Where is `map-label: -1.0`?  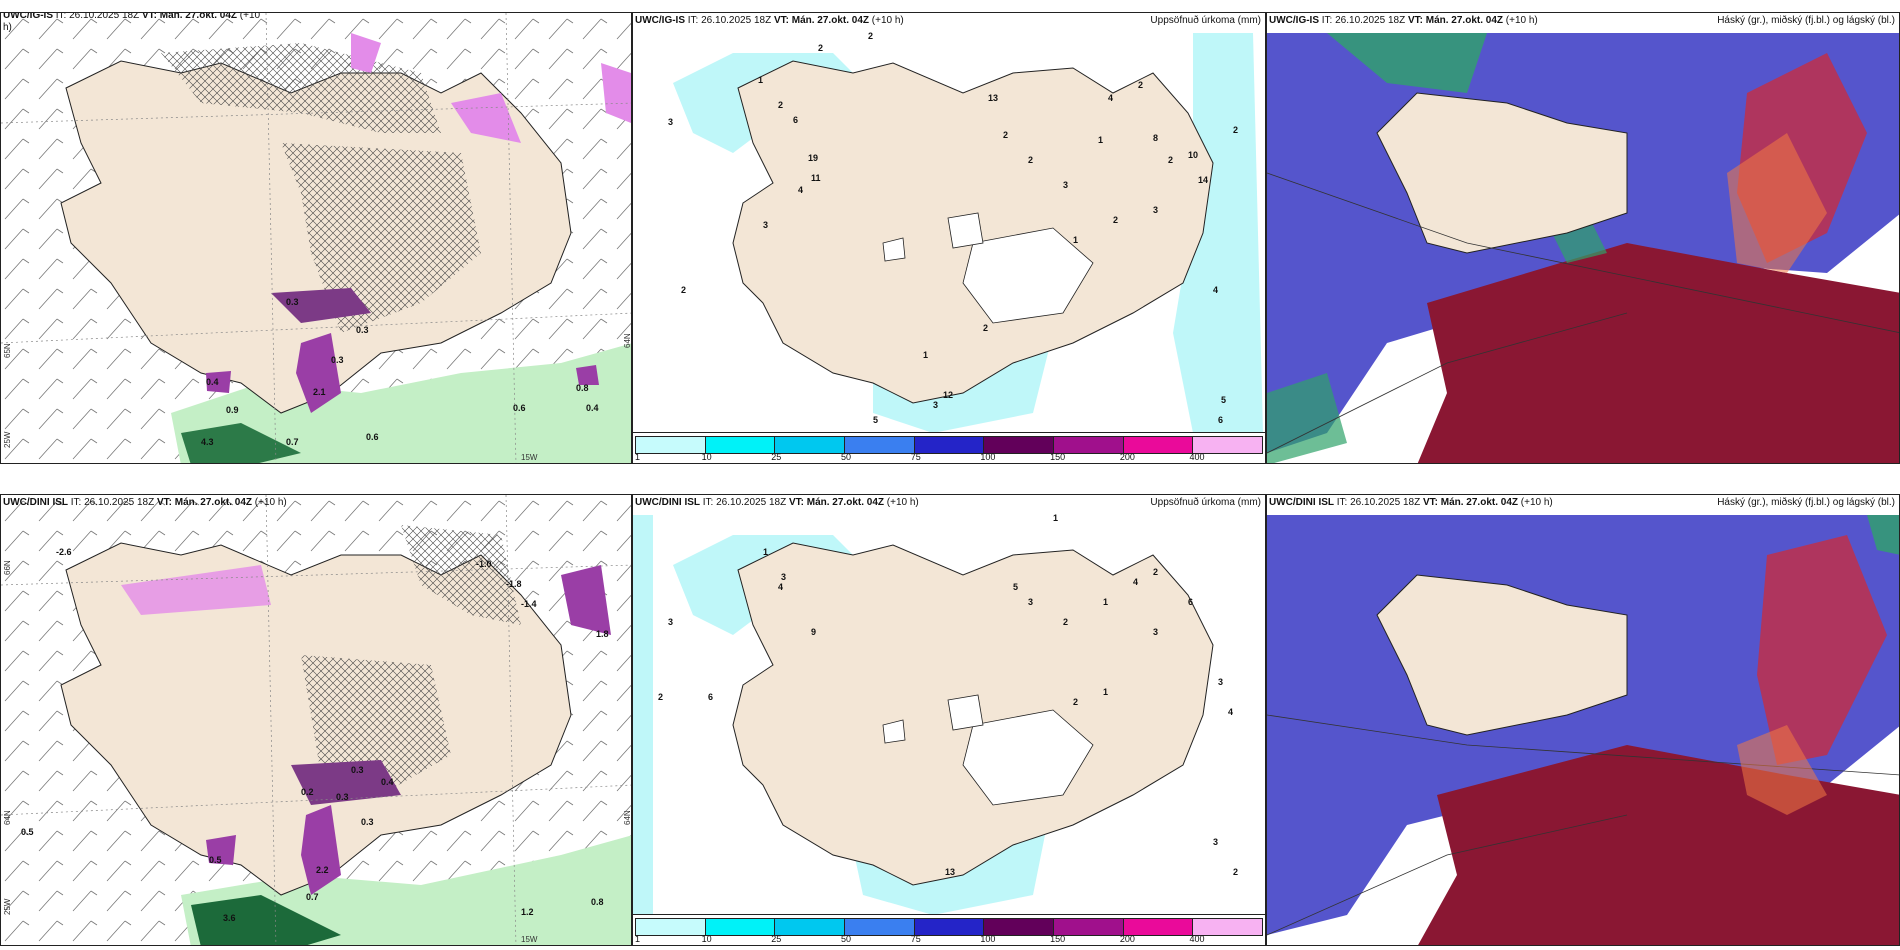 map-label: -1.0 is located at coordinates (484, 564).